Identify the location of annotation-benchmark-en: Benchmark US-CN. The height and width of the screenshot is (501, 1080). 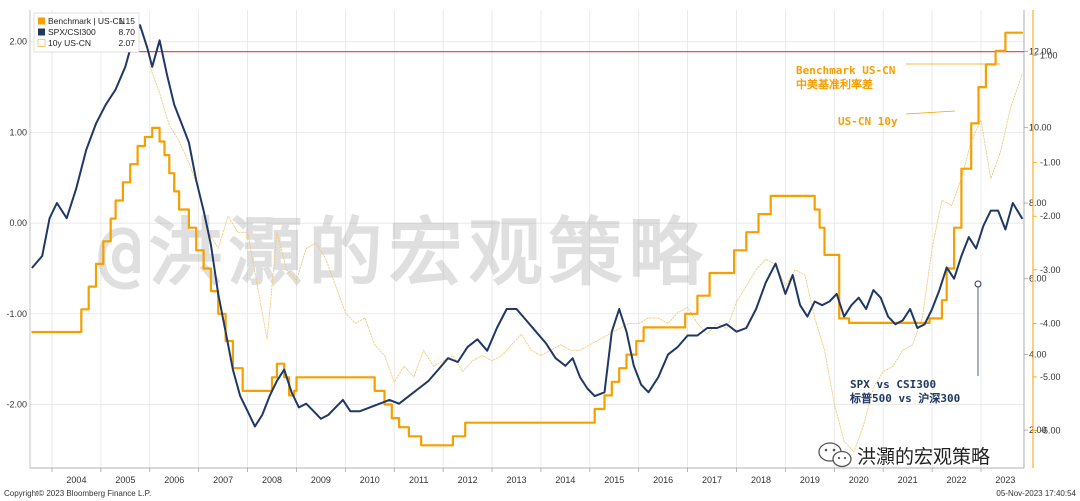
(845, 70).